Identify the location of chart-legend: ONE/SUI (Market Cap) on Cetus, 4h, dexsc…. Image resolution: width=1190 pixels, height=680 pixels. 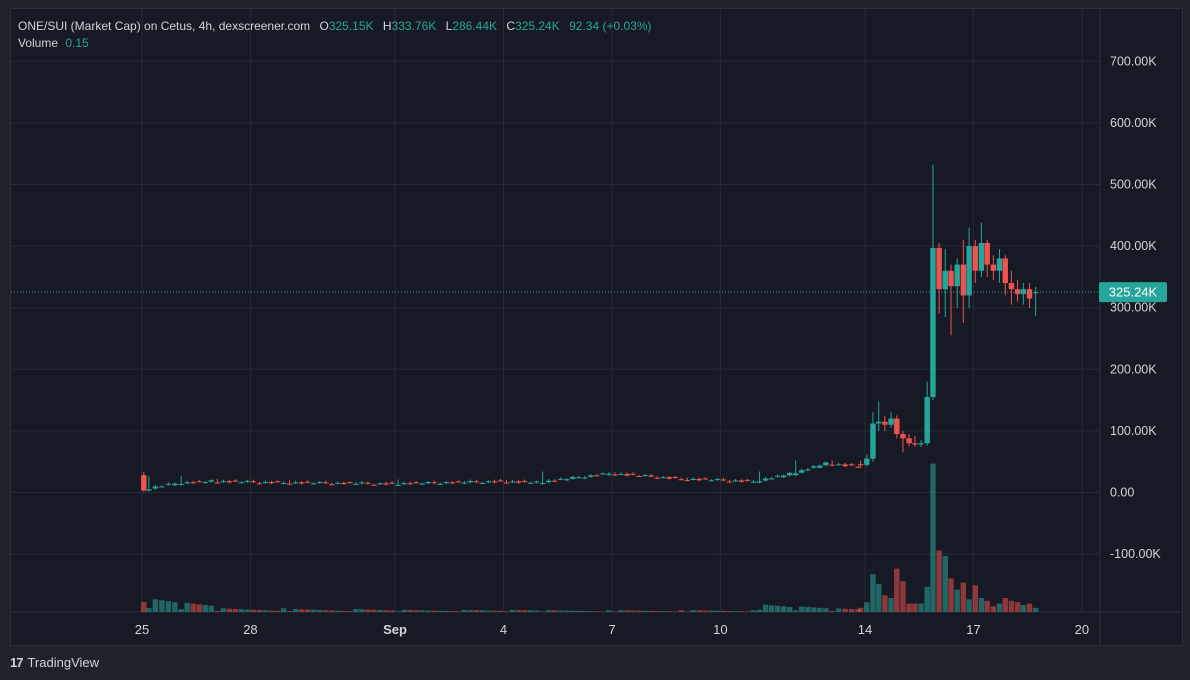
(334, 35).